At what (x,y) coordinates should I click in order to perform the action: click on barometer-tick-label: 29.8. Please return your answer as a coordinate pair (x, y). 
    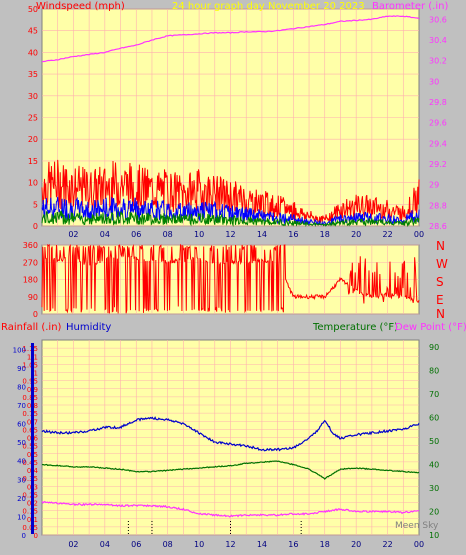
    Looking at the image, I should click on (438, 102).